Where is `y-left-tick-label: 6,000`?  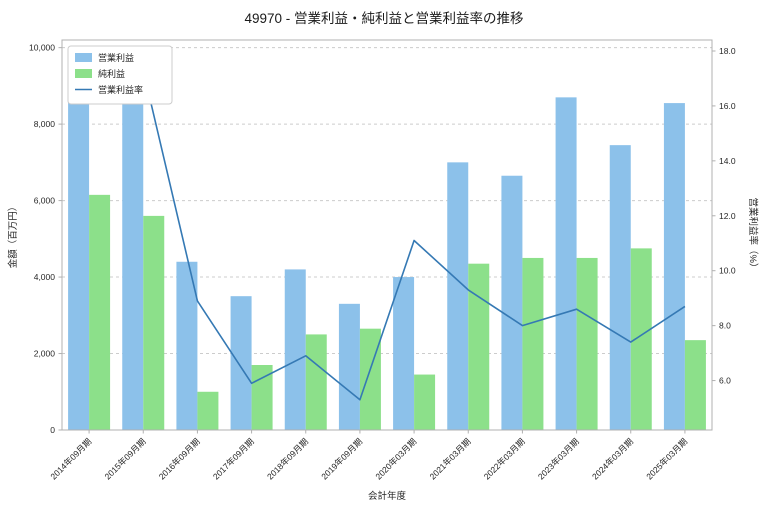
y-left-tick-label: 6,000 is located at coordinates (45, 201).